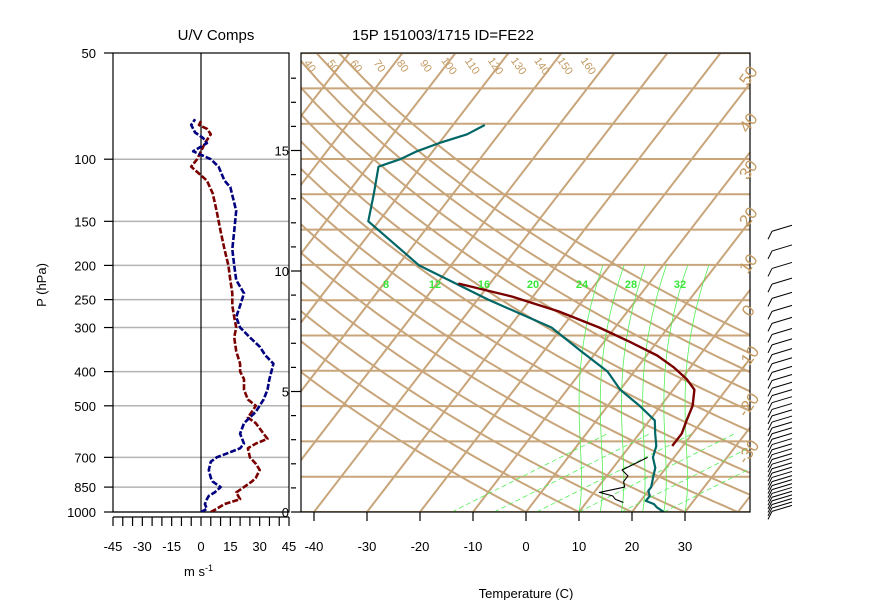 The height and width of the screenshot is (600, 887). I want to click on skewt-panel-title: 15P 151003/1715 ID=FE22, so click(443, 35).